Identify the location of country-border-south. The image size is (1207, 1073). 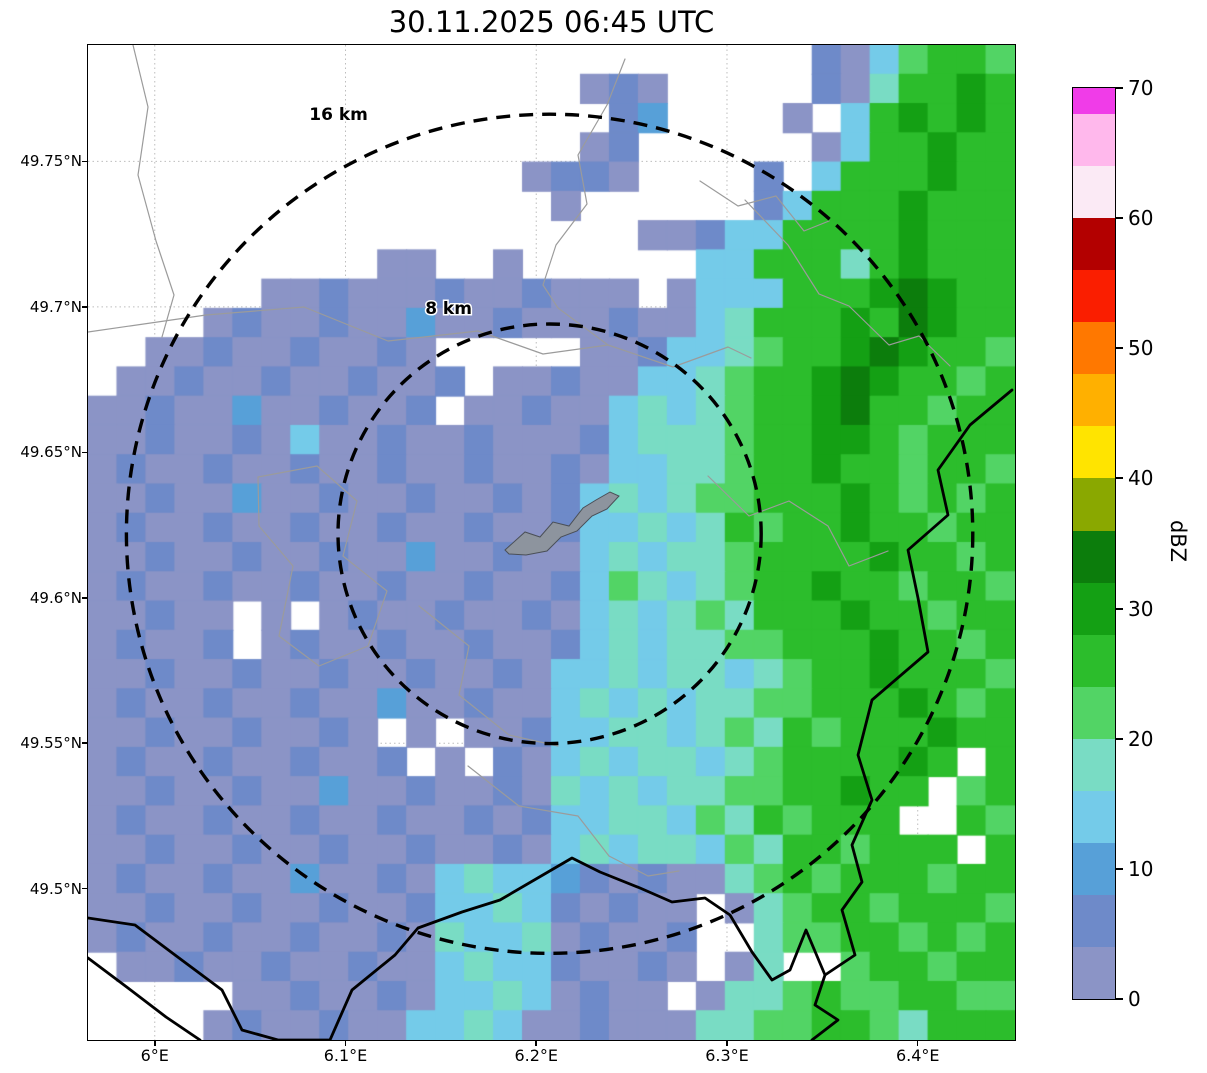
(457, 948).